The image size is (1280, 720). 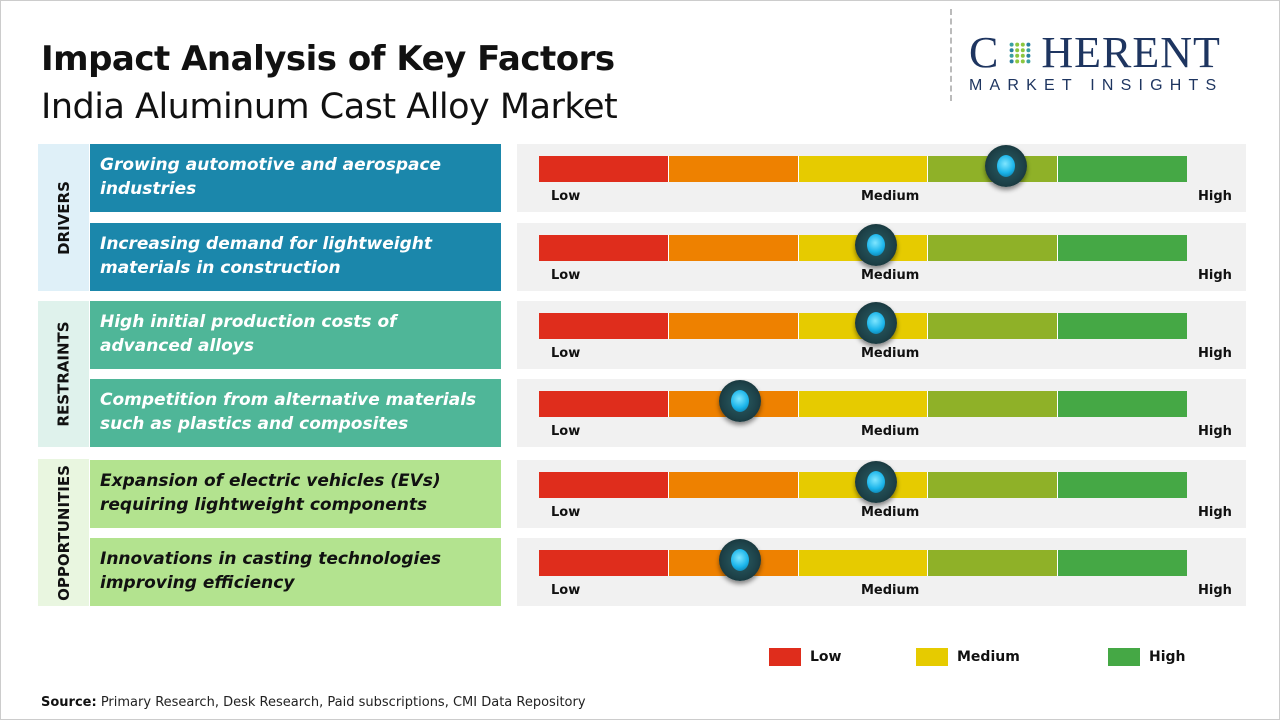 I want to click on globe-icon, so click(x=1020, y=53).